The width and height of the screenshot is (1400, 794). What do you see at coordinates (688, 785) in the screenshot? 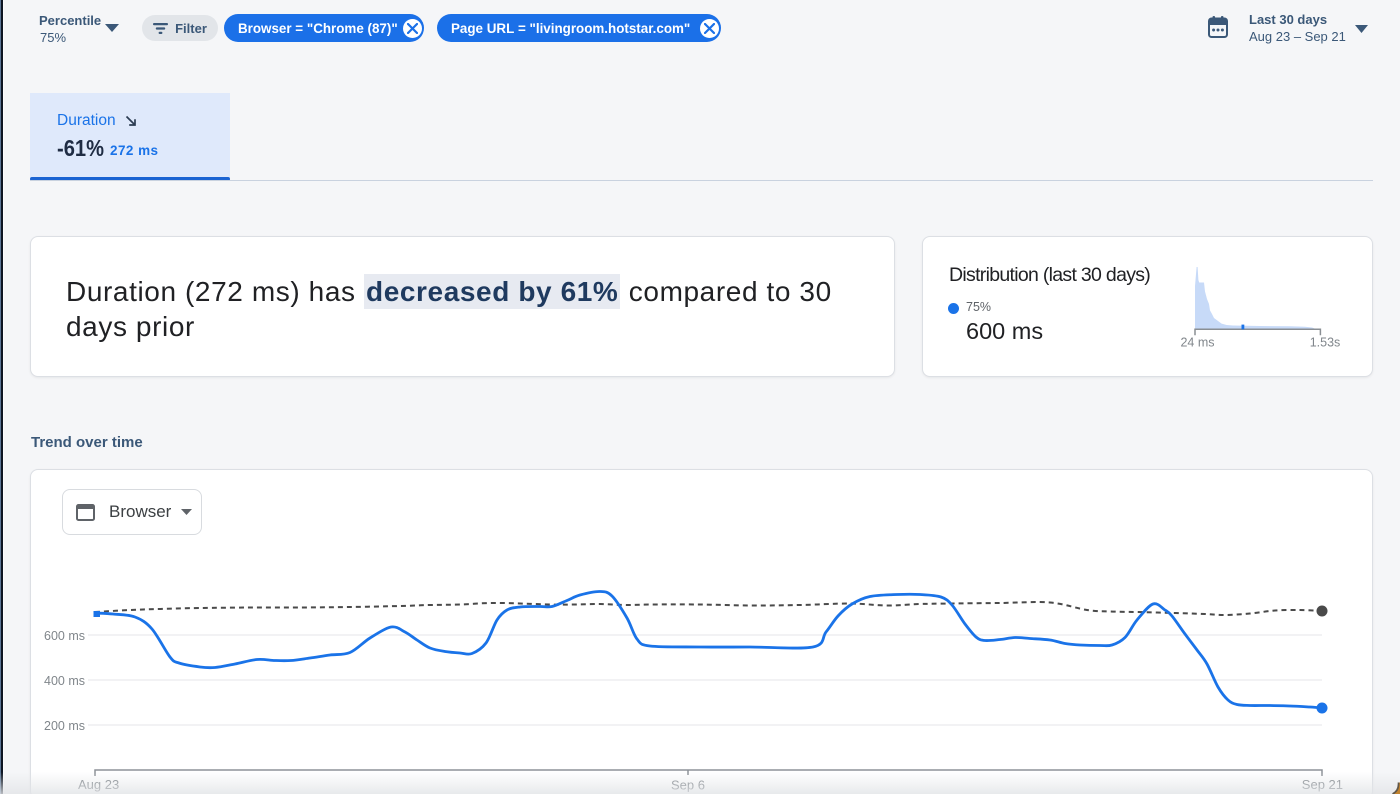
I see `svg-text: Sep 6` at bounding box center [688, 785].